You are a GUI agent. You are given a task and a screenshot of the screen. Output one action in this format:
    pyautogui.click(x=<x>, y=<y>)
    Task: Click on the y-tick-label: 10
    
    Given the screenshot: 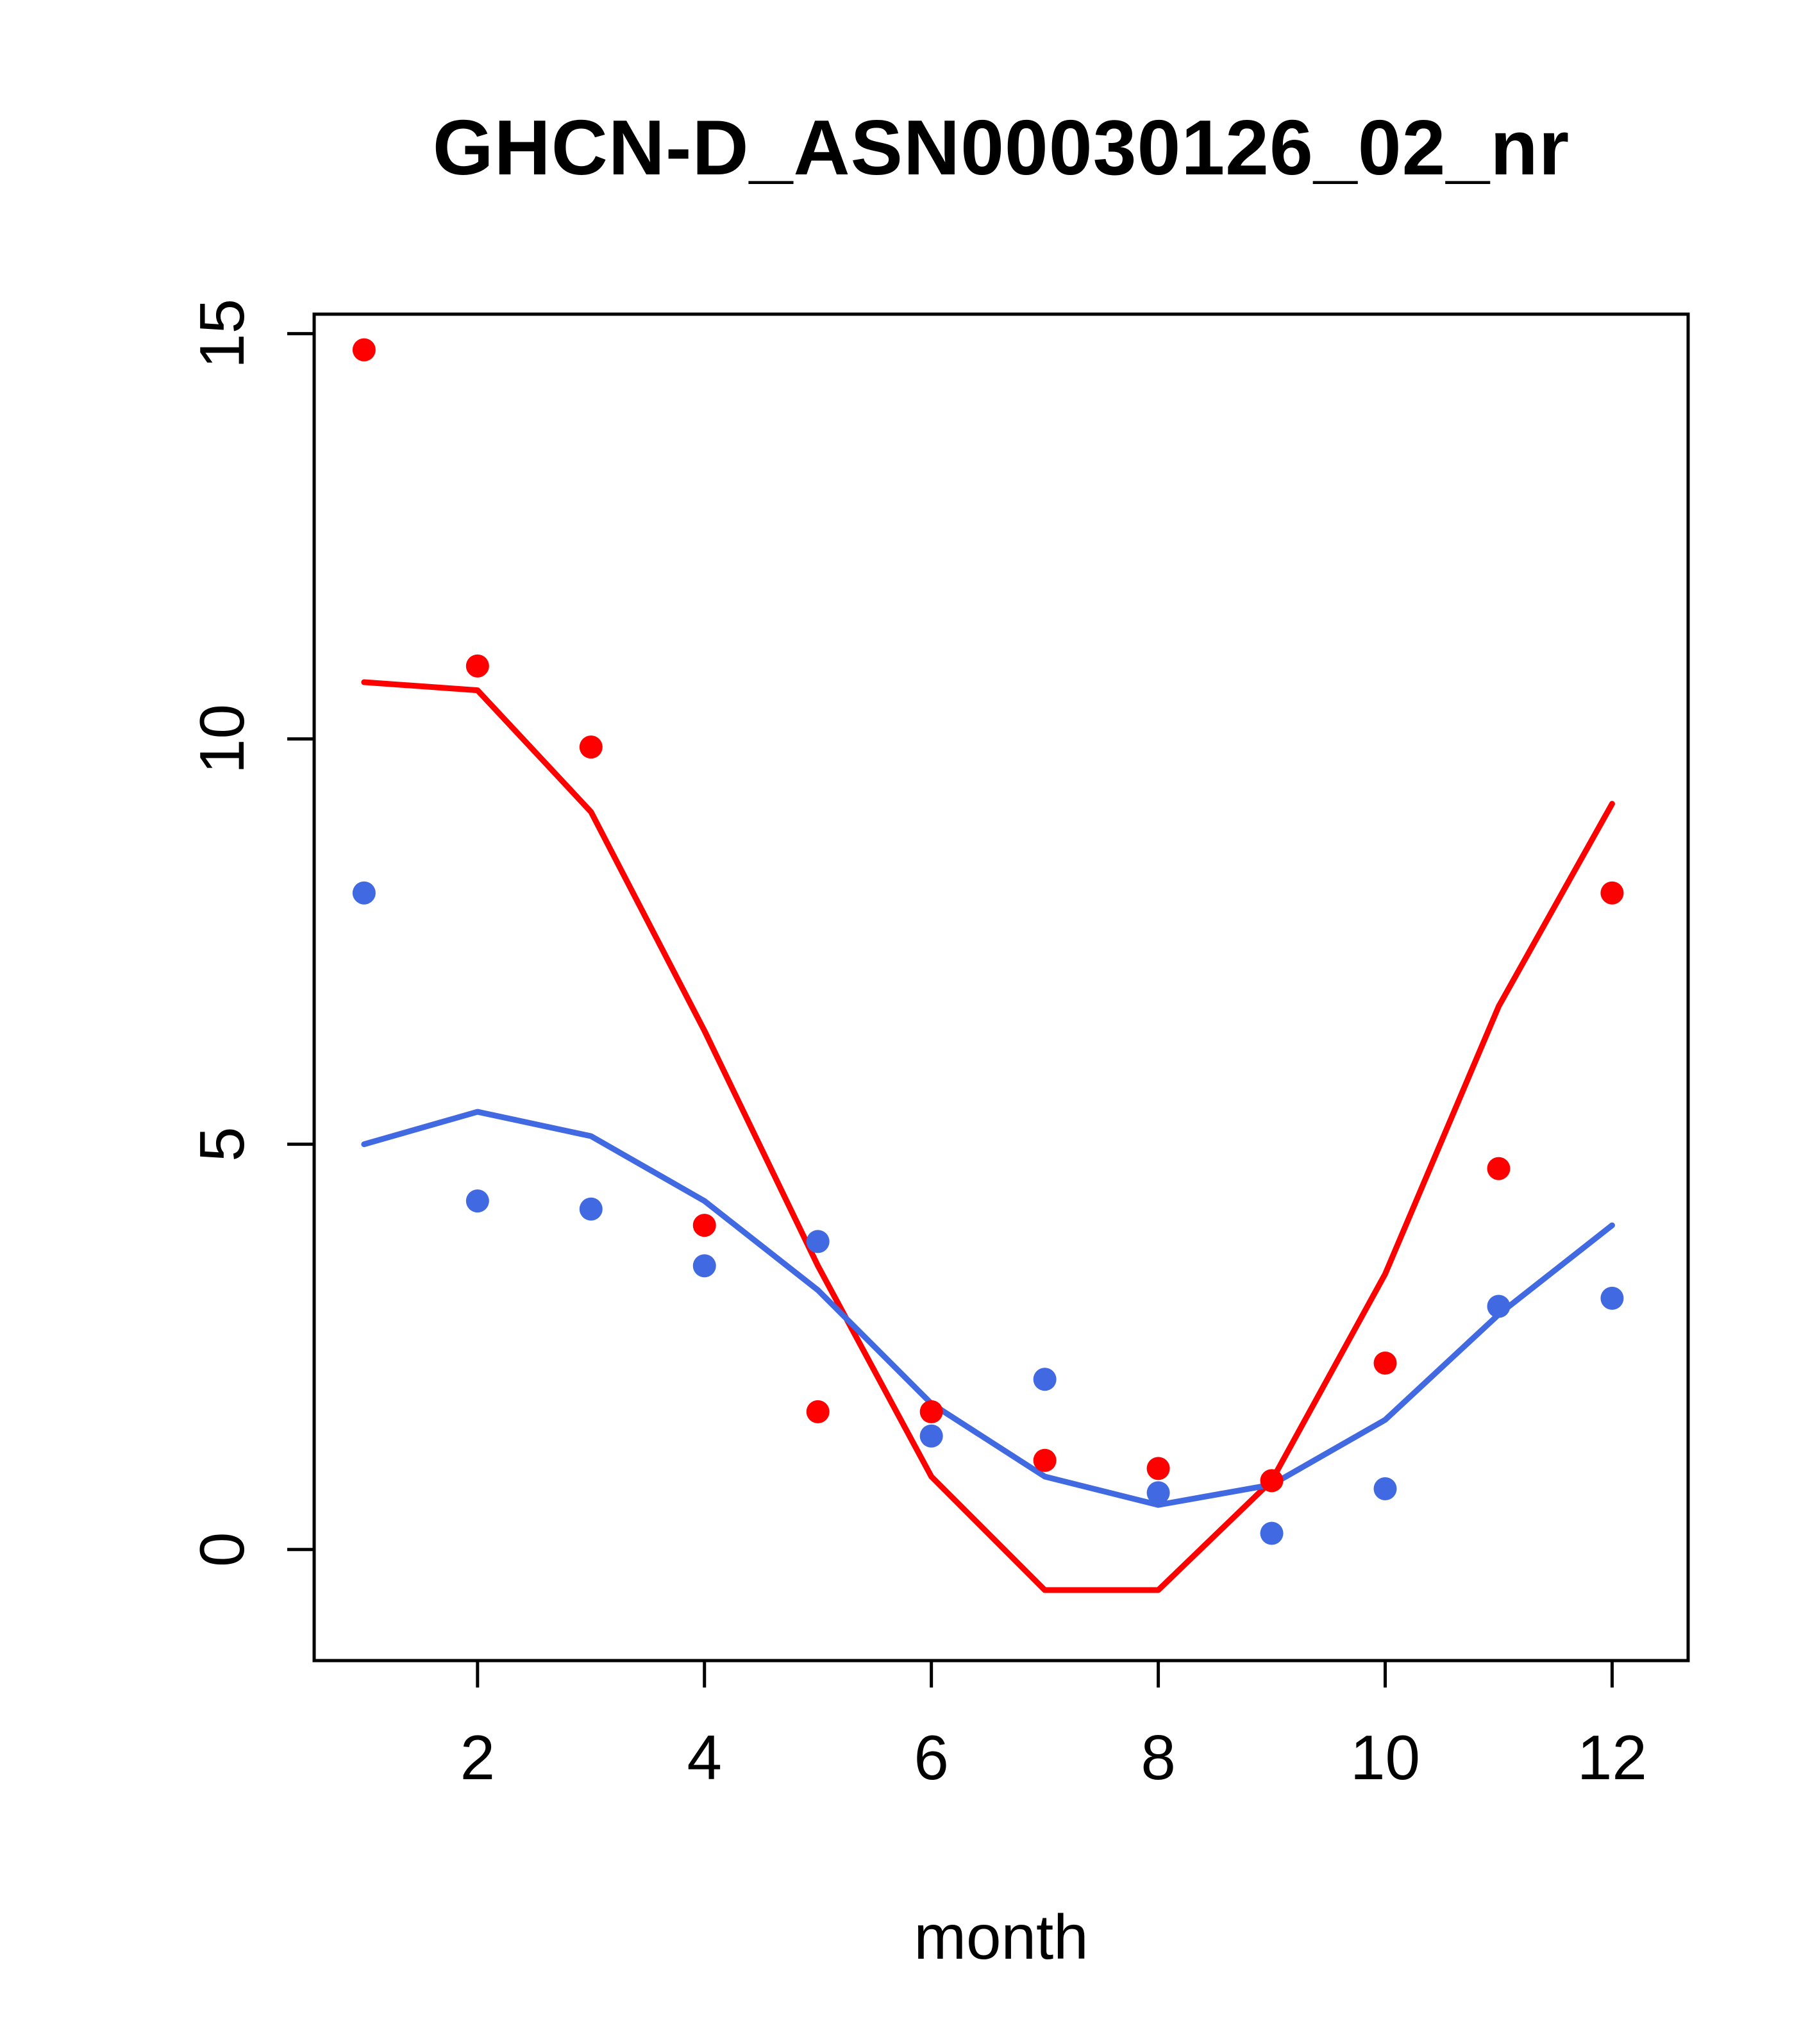 What is the action you would take?
    pyautogui.click(x=222, y=739)
    